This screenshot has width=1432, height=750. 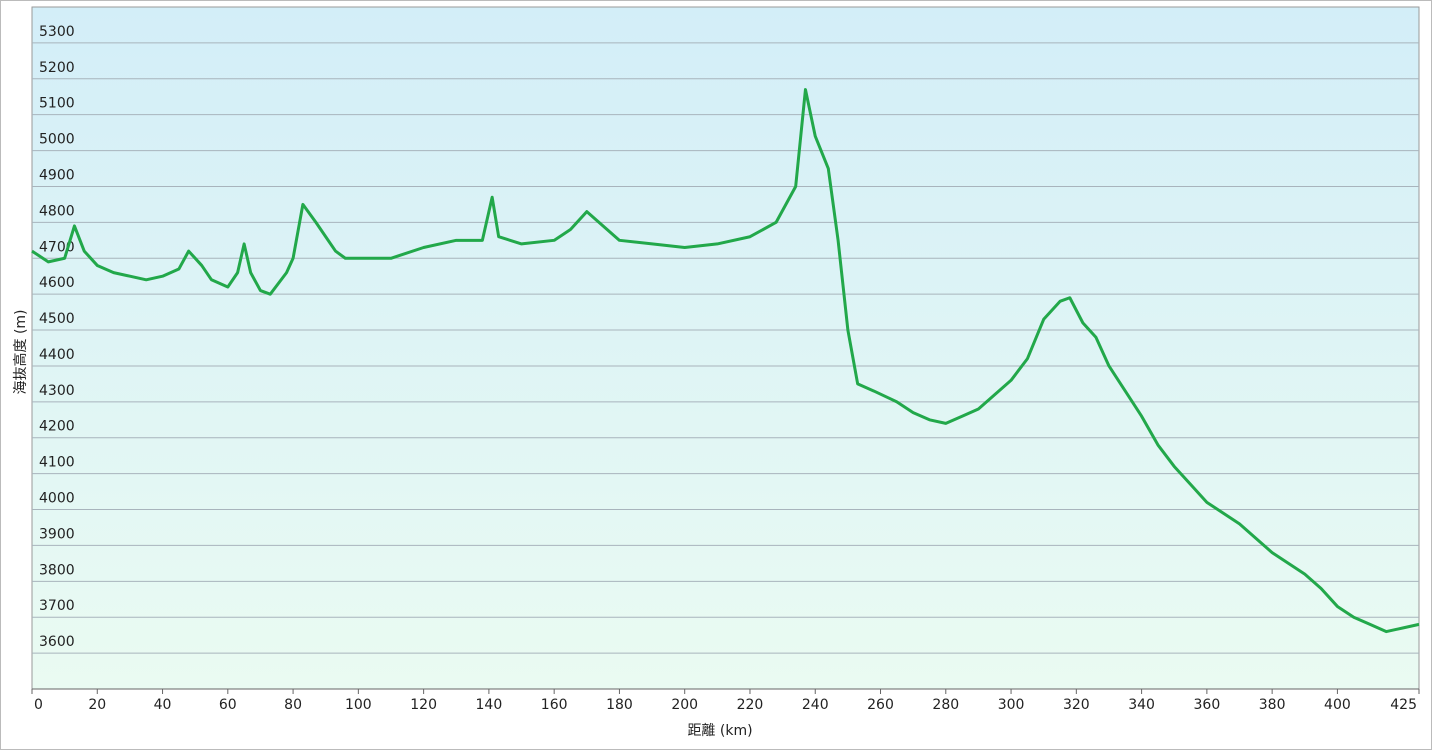 What do you see at coordinates (57, 175) in the screenshot?
I see `y-tick-label: 4900` at bounding box center [57, 175].